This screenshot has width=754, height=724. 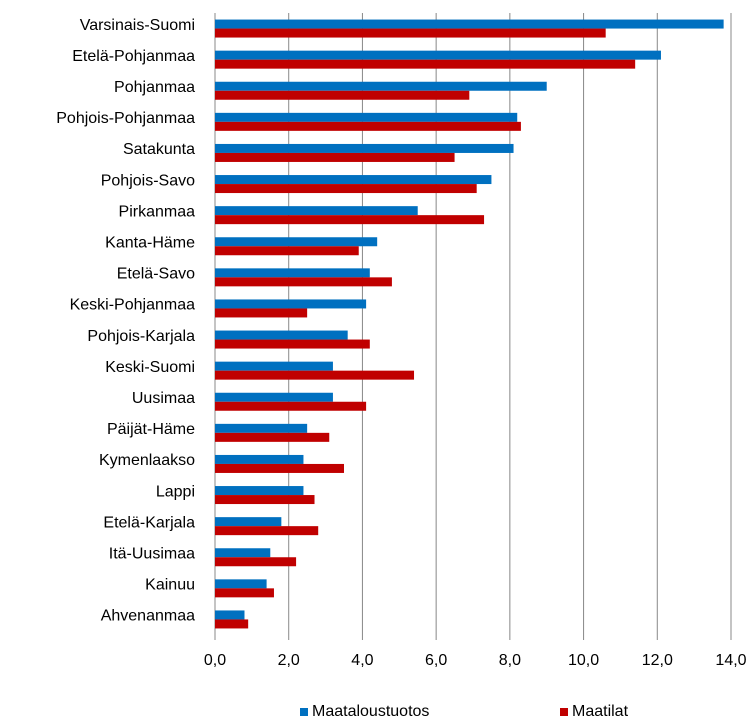 I want to click on x-tick-label: 0,0, so click(x=215, y=660).